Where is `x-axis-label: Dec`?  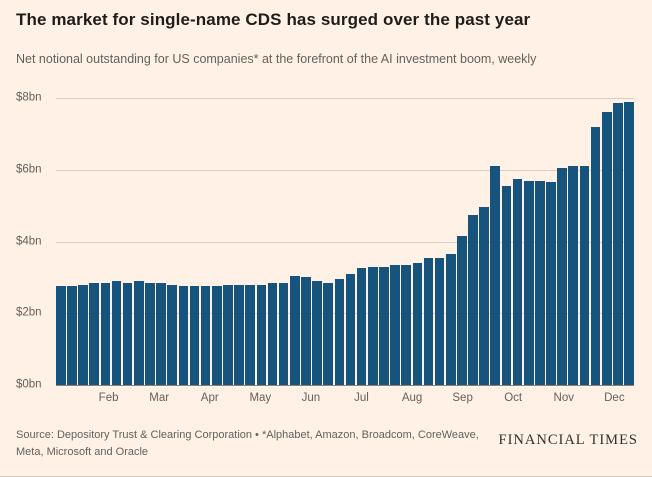
x-axis-label: Dec is located at coordinates (614, 398).